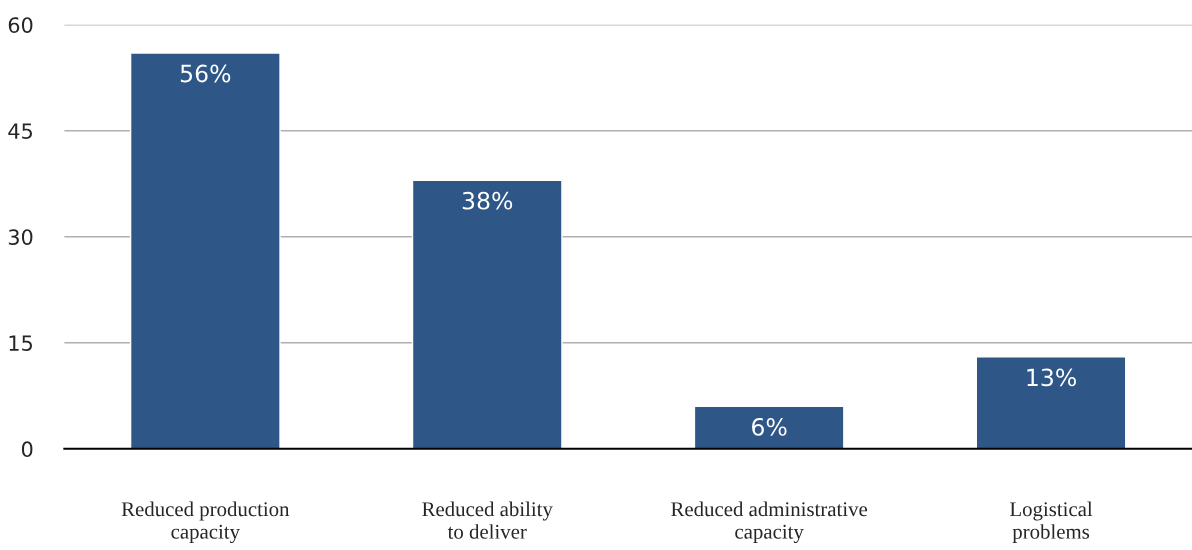 The height and width of the screenshot is (550, 1192). Describe the element at coordinates (20, 131) in the screenshot. I see `y-tick-label: 45` at that location.